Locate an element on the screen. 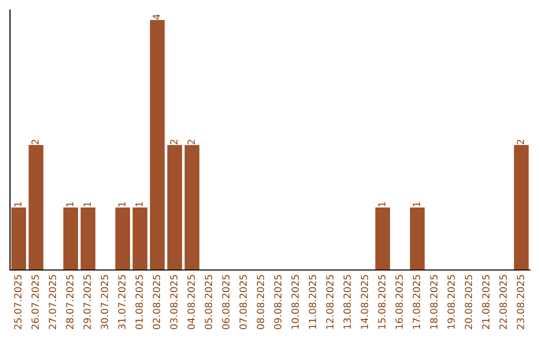 This screenshot has width=540, height=340. x-tick-label: 10.08.2025 is located at coordinates (295, 302).